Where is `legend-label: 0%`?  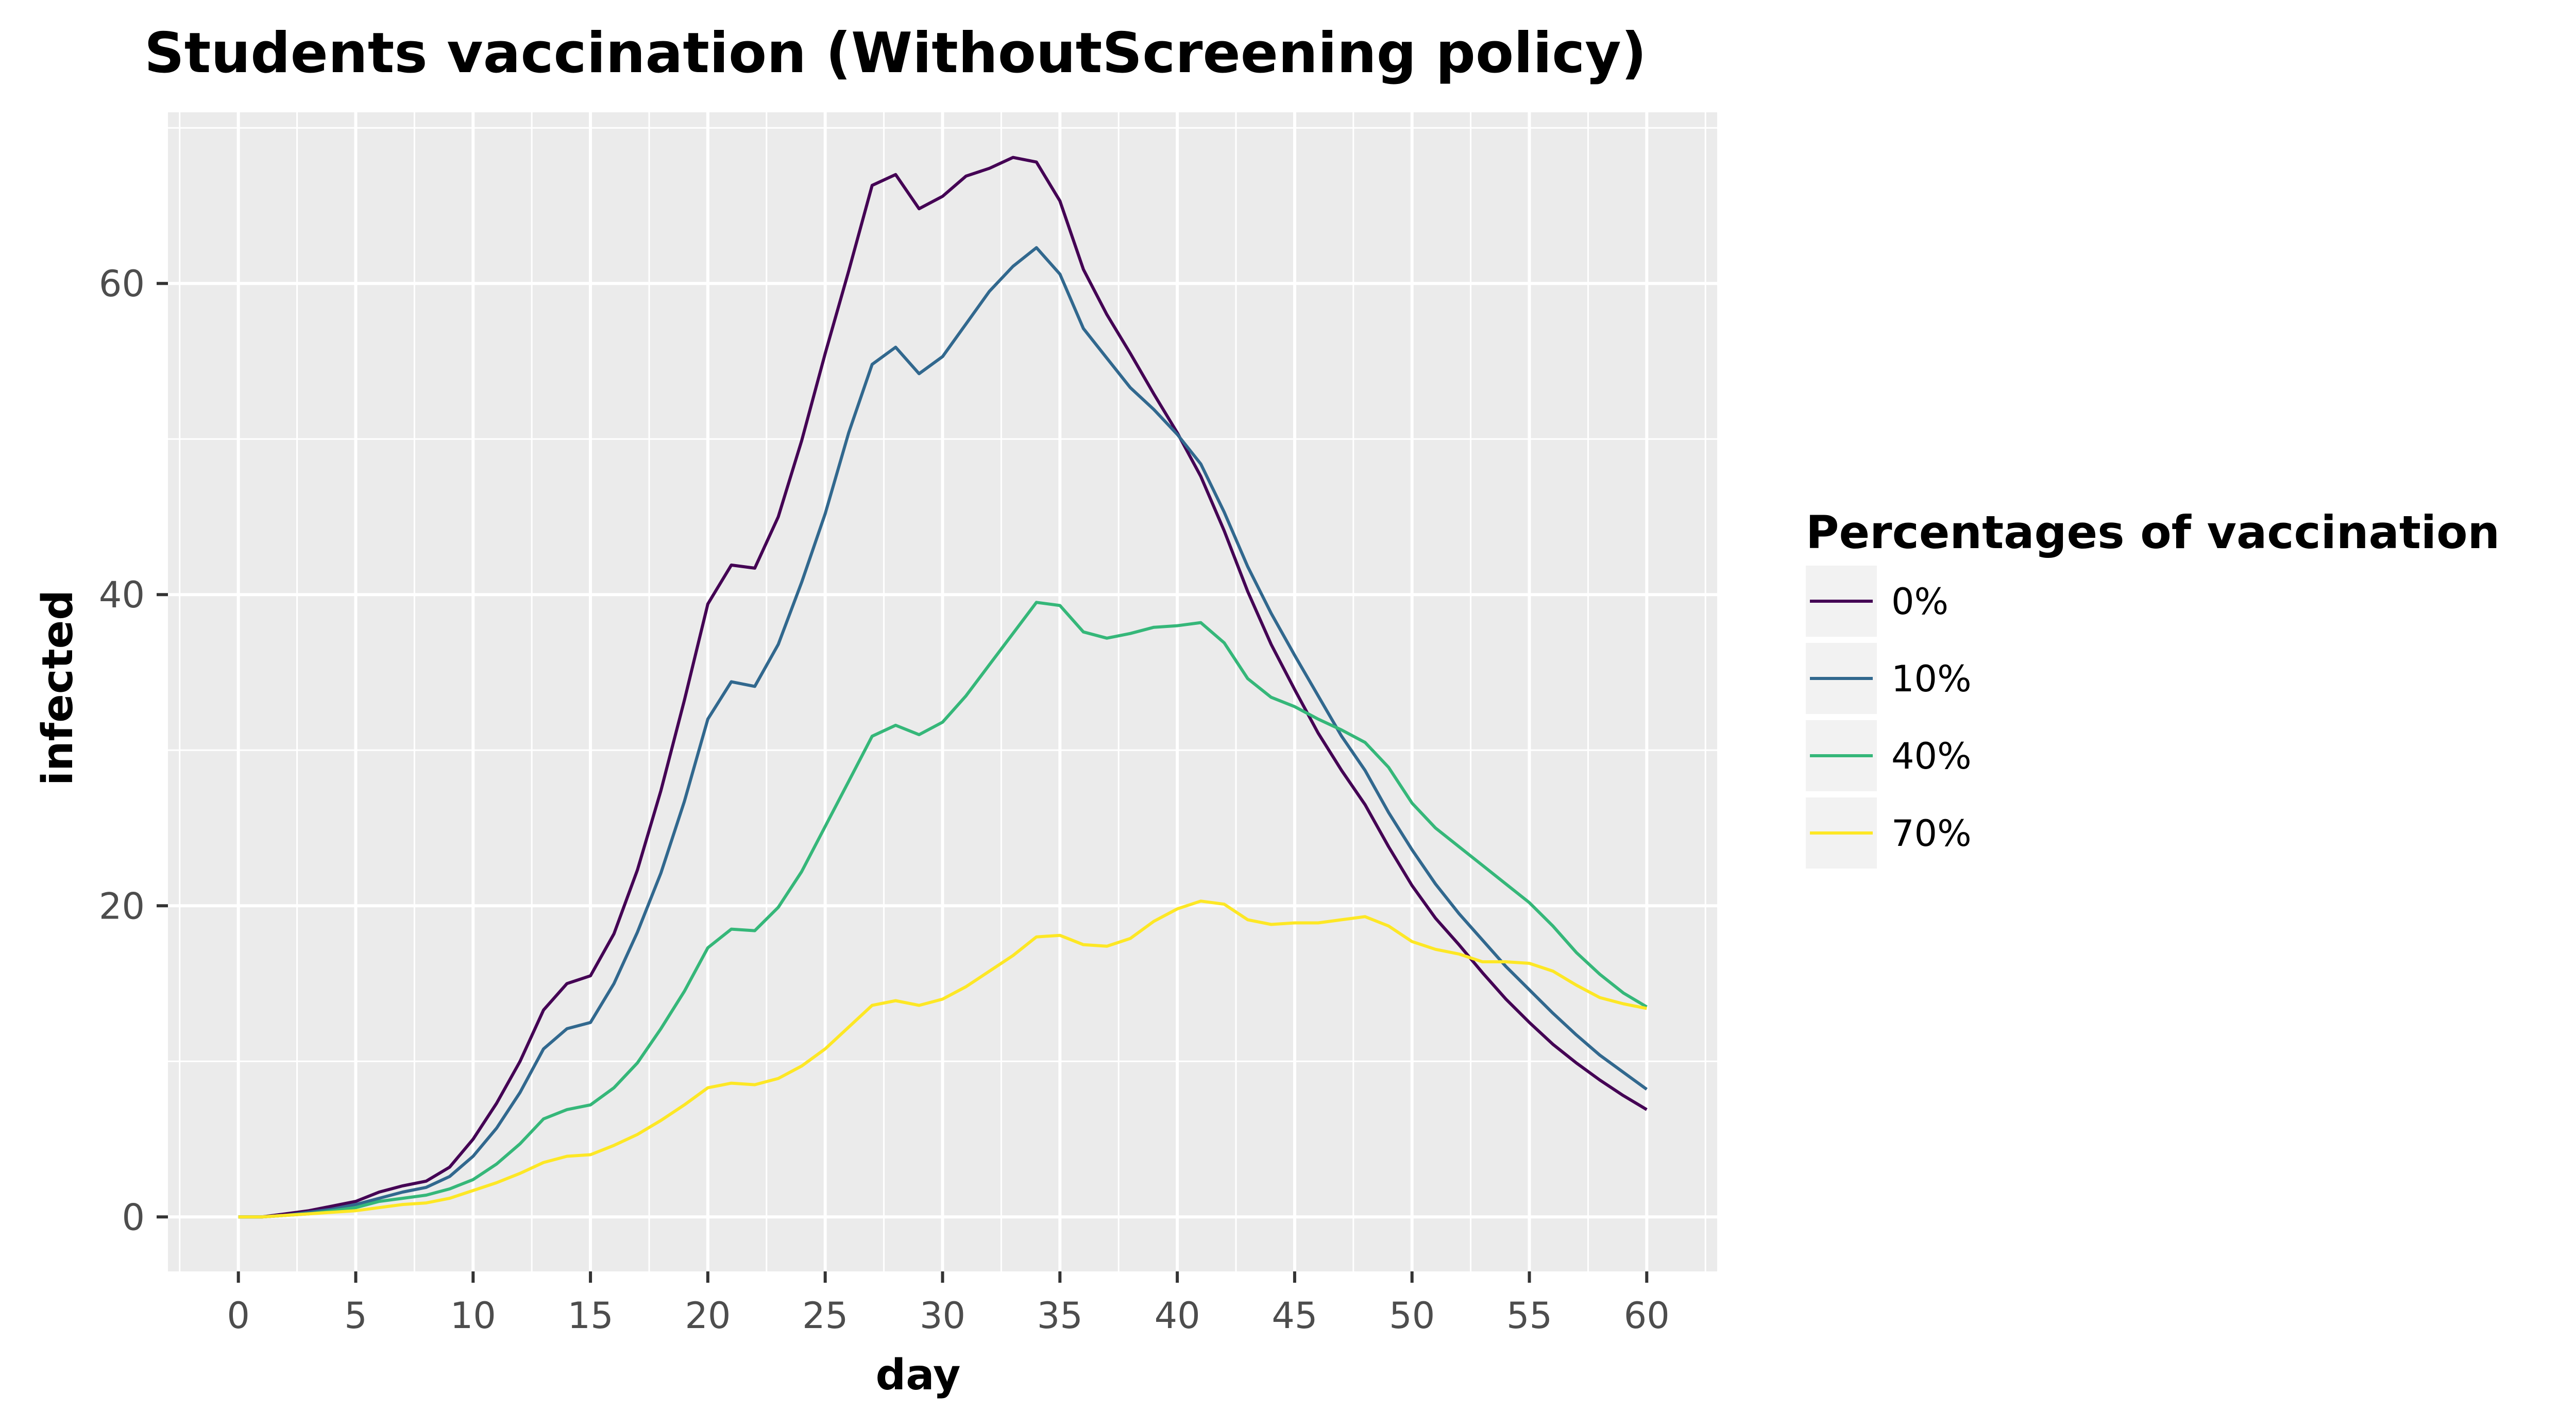
legend-label: 0% is located at coordinates (1919, 602).